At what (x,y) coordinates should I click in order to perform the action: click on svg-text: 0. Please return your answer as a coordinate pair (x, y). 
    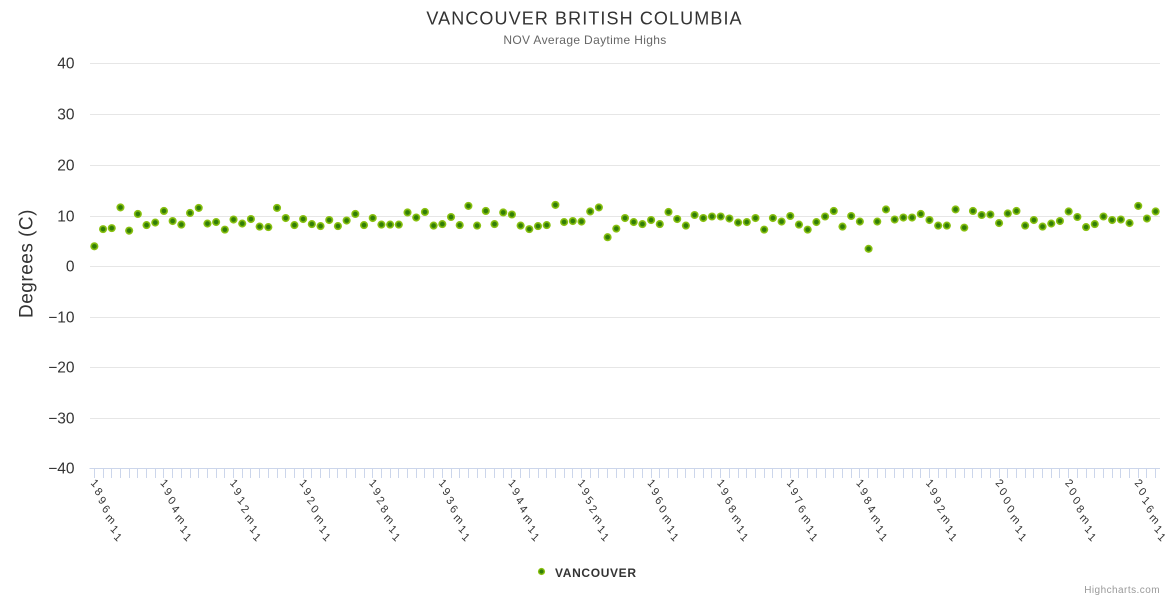
    Looking at the image, I should click on (70, 267).